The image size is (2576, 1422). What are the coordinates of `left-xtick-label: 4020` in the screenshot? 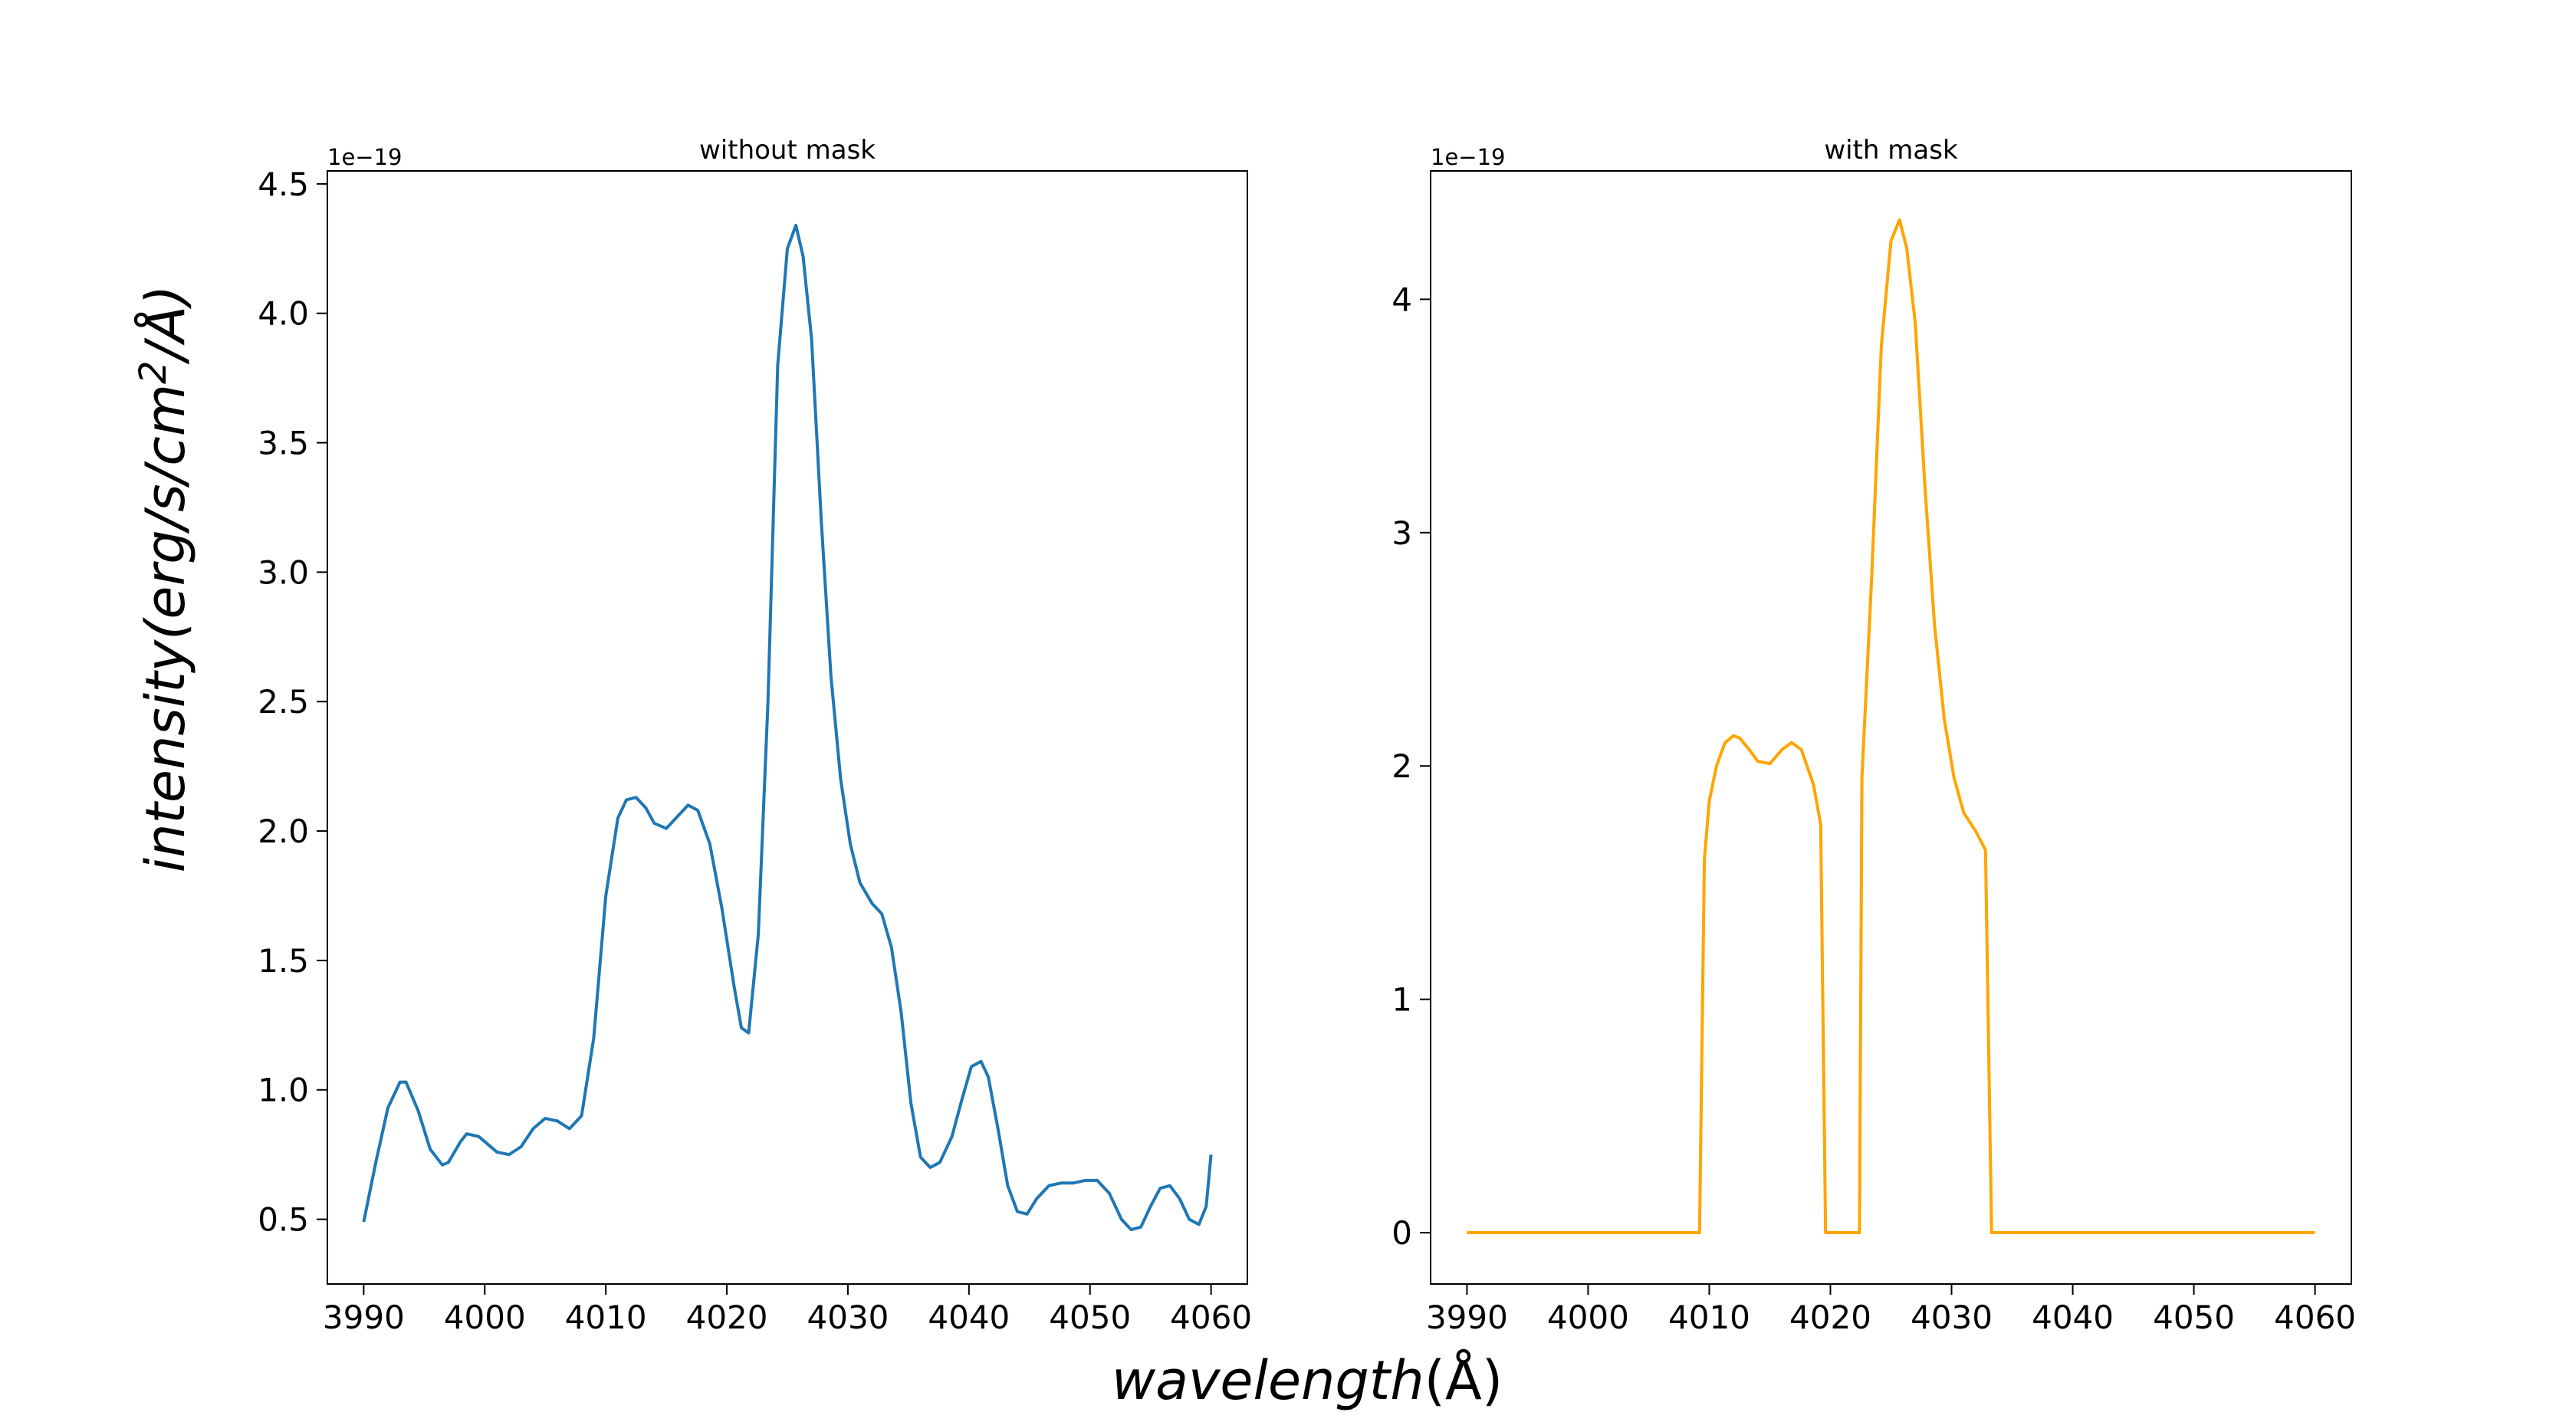 It's located at (727, 1318).